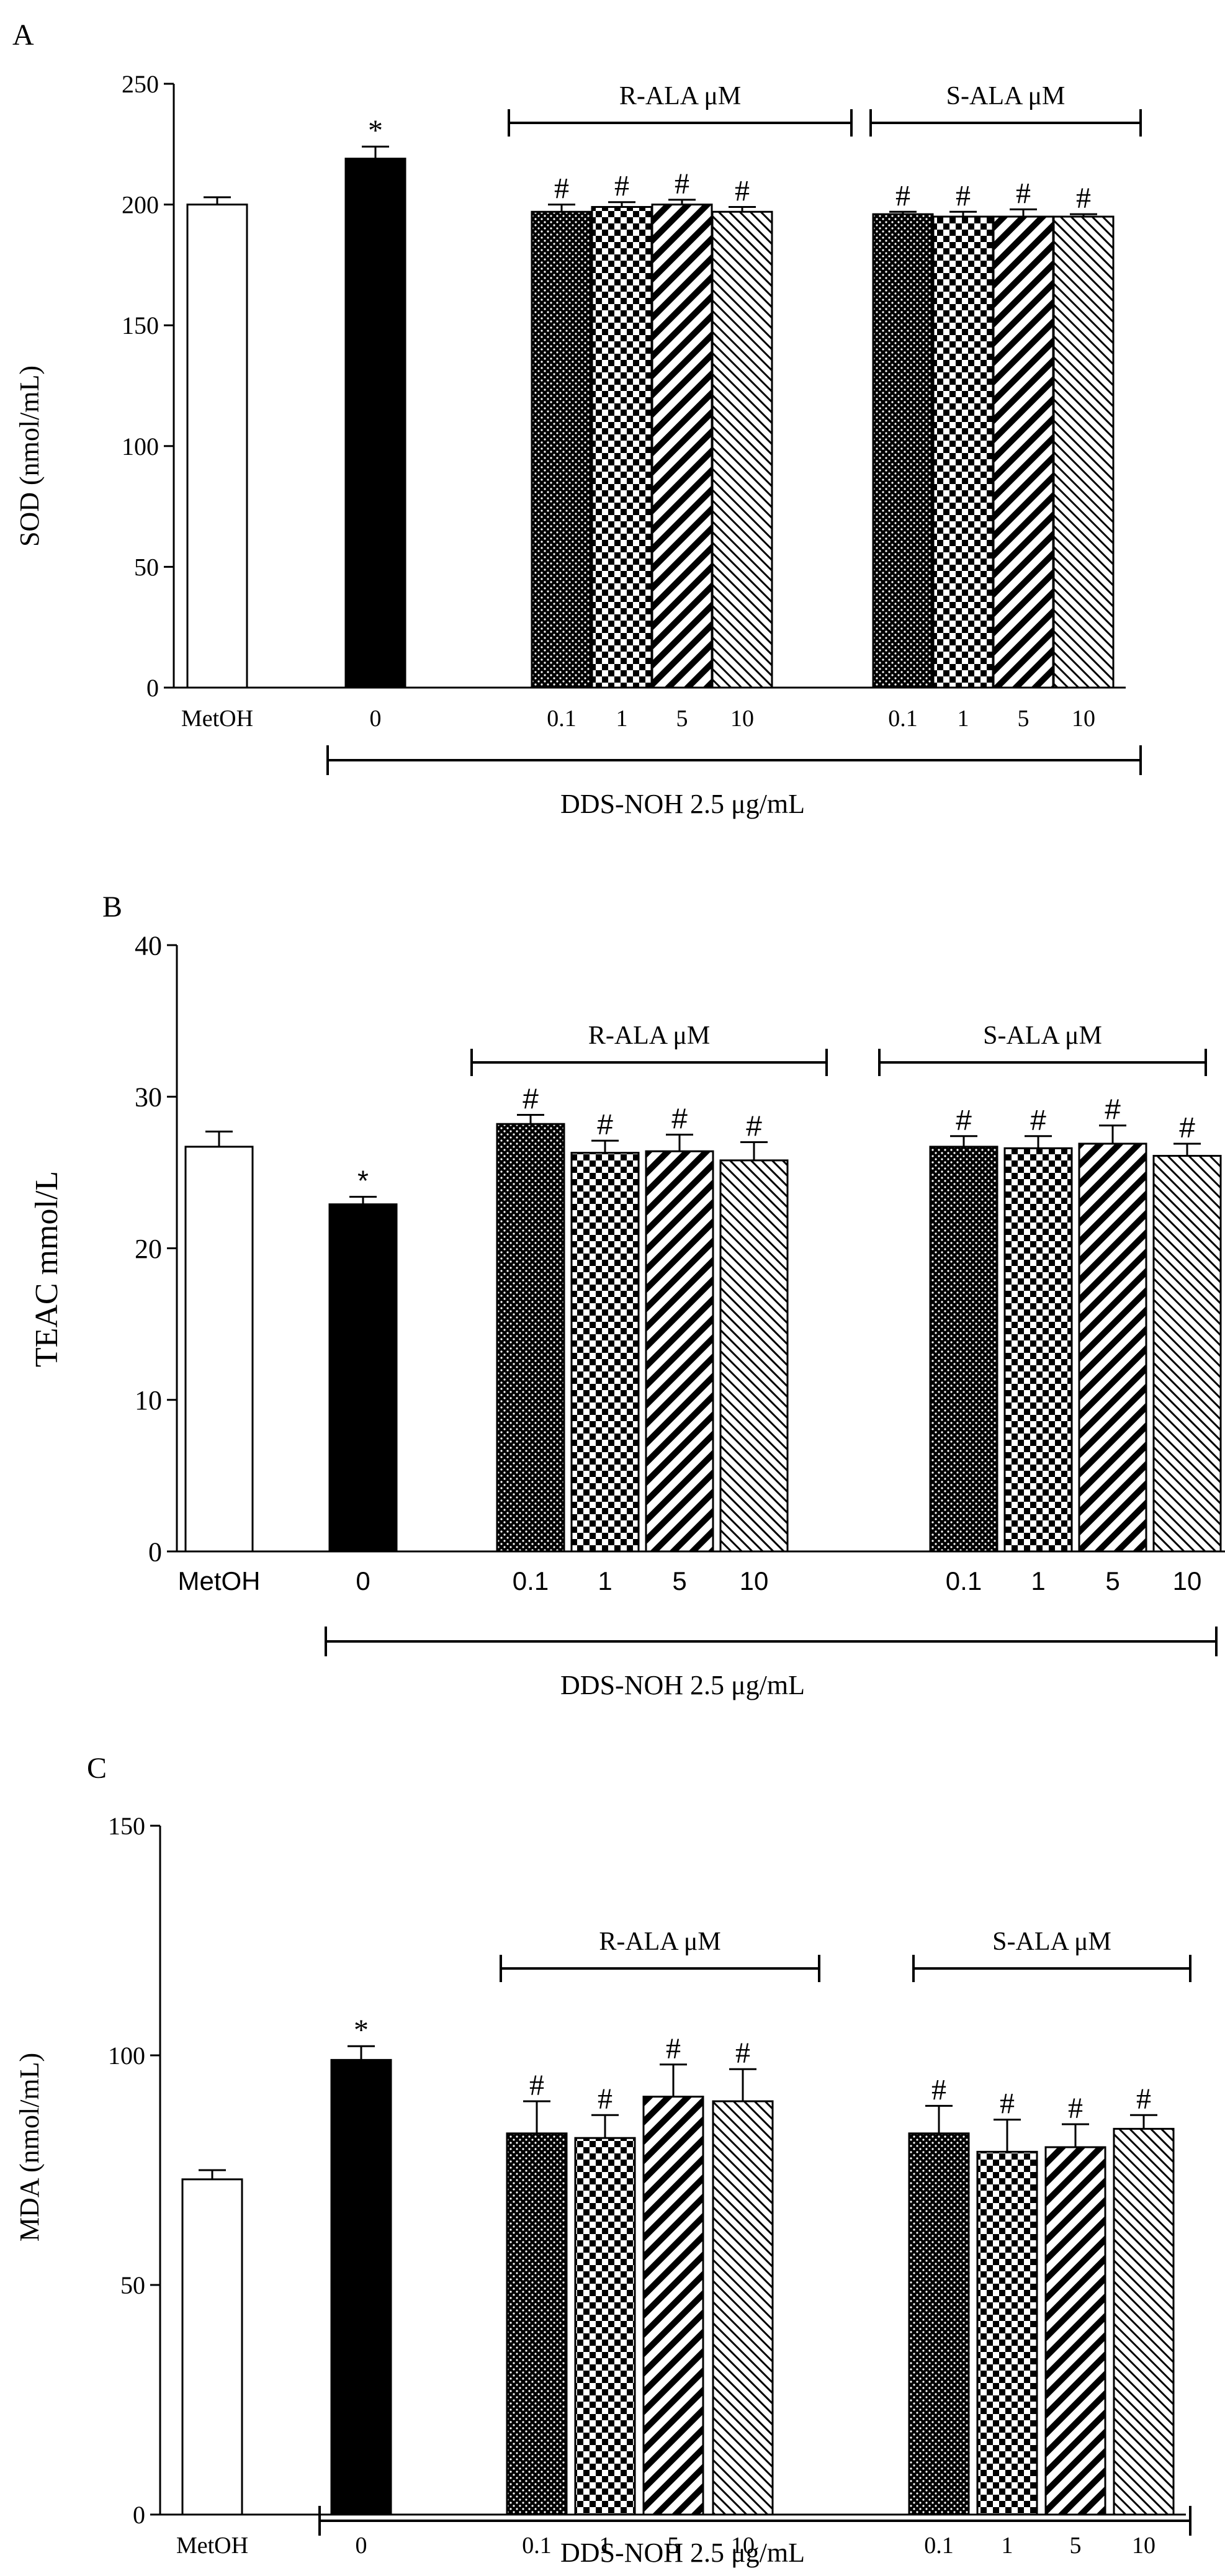 The image size is (1225, 2576). Describe the element at coordinates (112, 907) in the screenshot. I see `panel-label: B` at that location.